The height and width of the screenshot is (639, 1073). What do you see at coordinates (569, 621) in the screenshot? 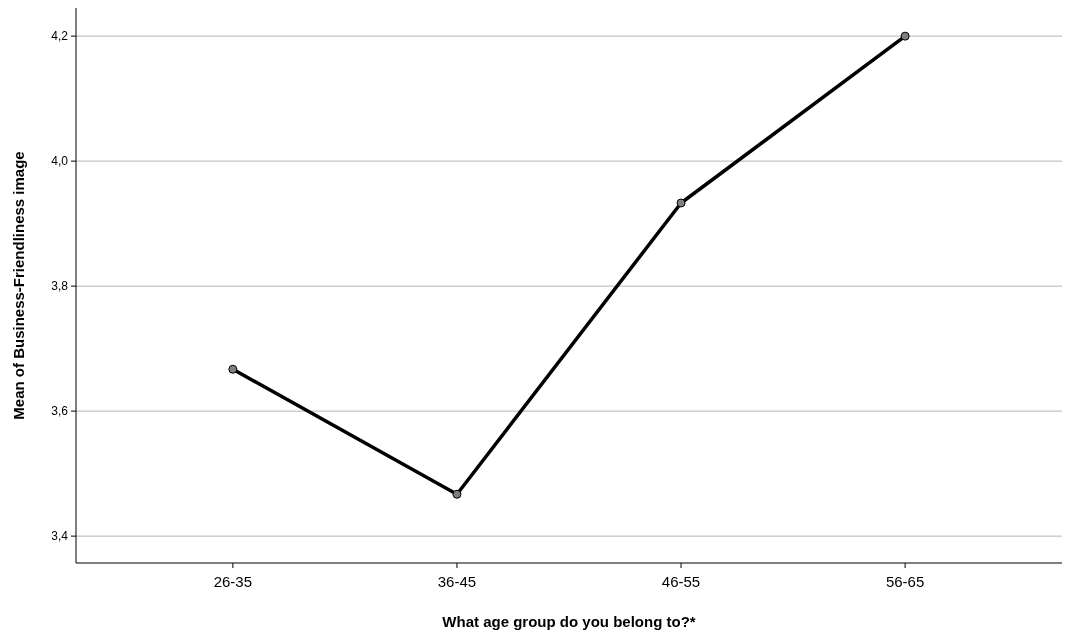
I see `x-axis-title: What age group do you belong to?*` at bounding box center [569, 621].